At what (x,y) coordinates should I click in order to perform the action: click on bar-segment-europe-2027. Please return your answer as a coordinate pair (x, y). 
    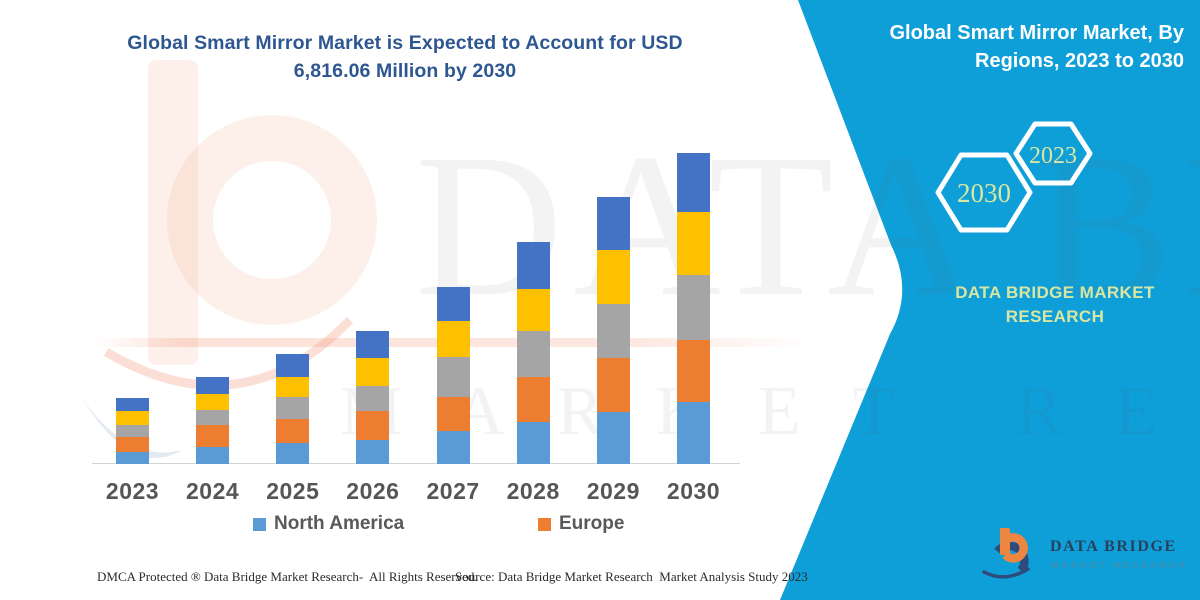
    Looking at the image, I should click on (453, 413).